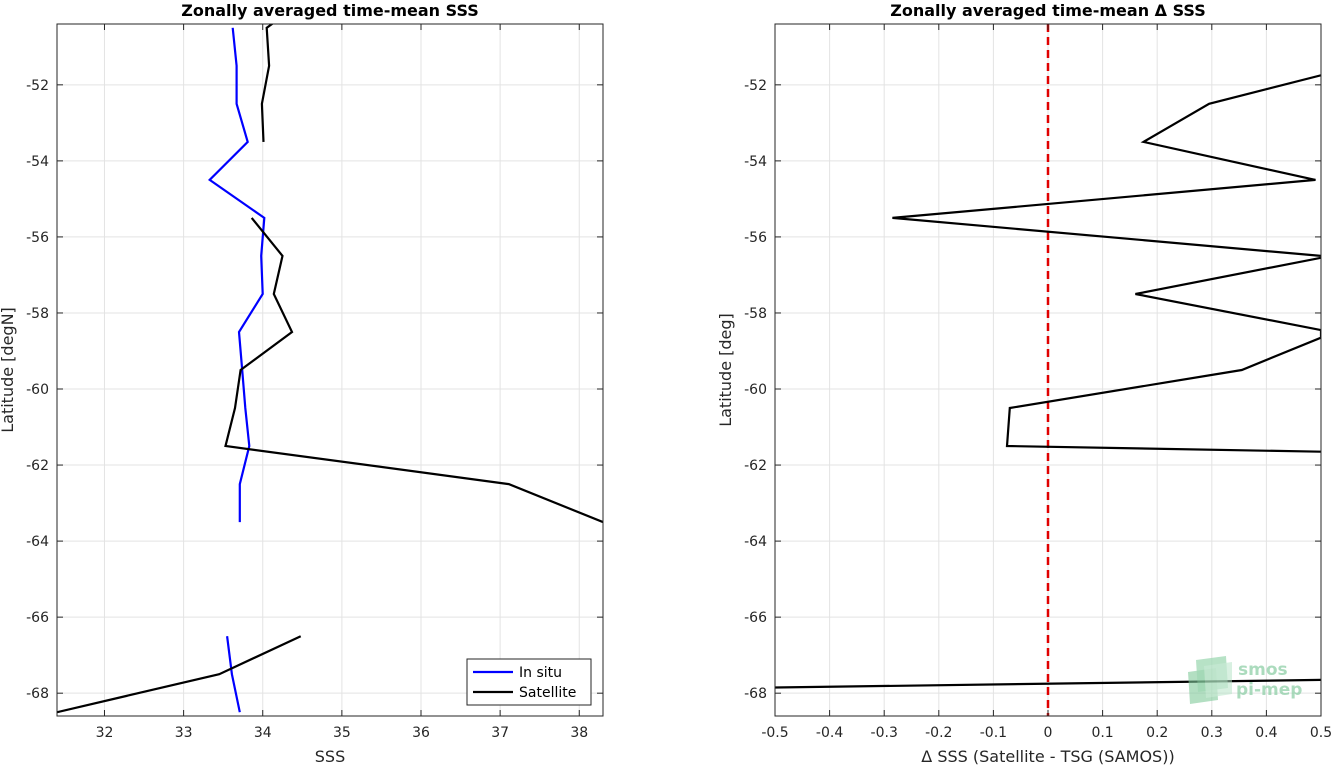  I want to click on delta-xtick-label: 0.2, so click(1157, 733).